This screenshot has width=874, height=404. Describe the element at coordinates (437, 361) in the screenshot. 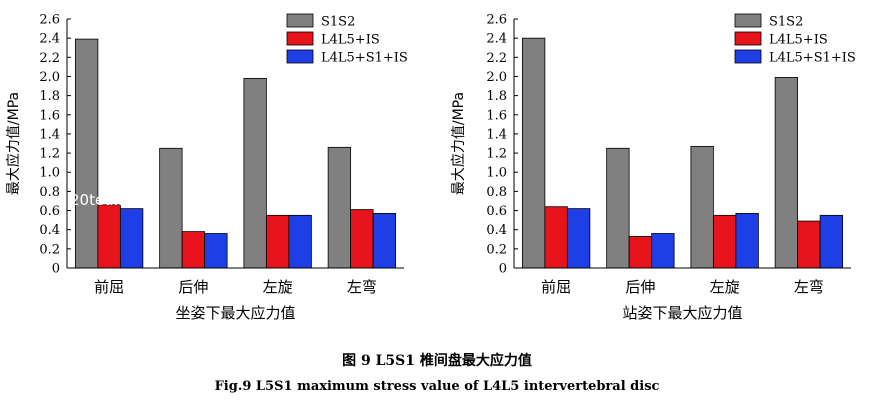

I see `figure-caption-chinese: 图 9 L5S1 椎间盘最大应力值` at that location.